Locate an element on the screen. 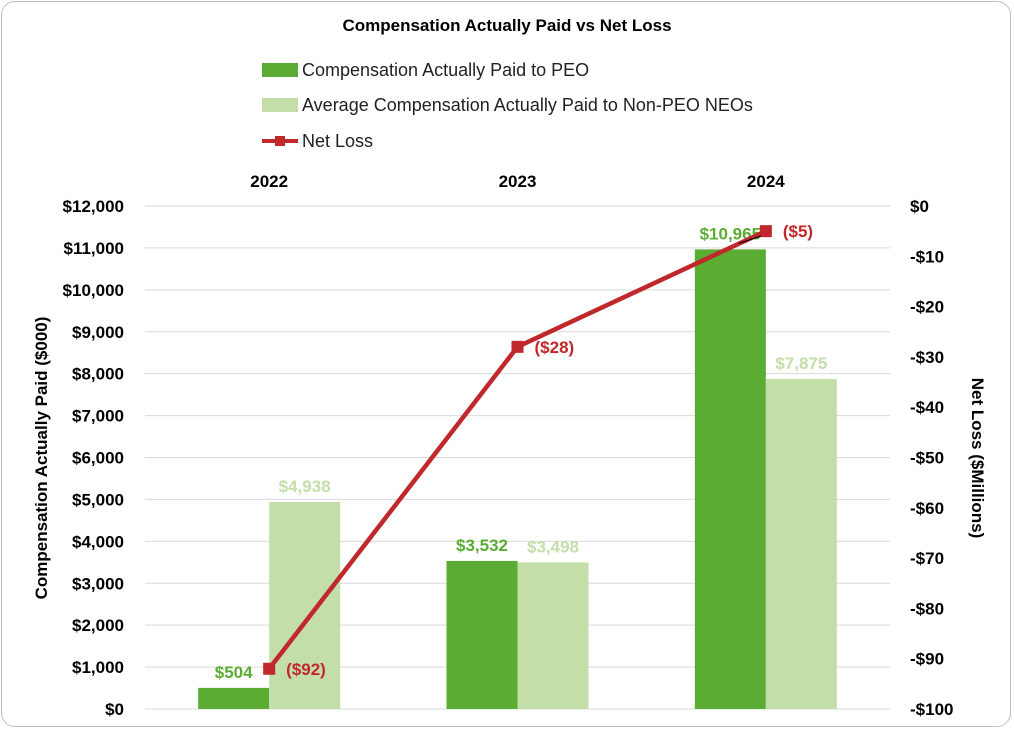 This screenshot has width=1014, height=730. y-tick-label: $1,000 is located at coordinates (98, 667).